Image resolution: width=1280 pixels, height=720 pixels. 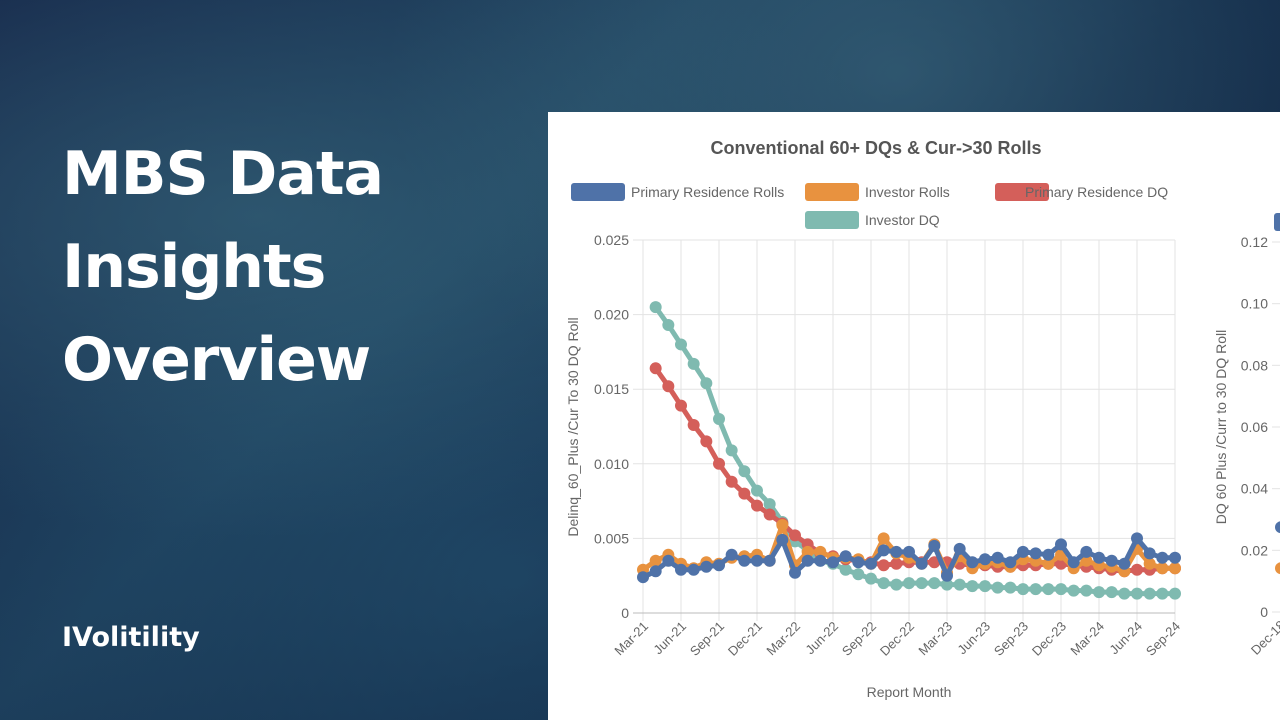 I want to click on y-tick-label: 0.010, so click(x=611, y=464).